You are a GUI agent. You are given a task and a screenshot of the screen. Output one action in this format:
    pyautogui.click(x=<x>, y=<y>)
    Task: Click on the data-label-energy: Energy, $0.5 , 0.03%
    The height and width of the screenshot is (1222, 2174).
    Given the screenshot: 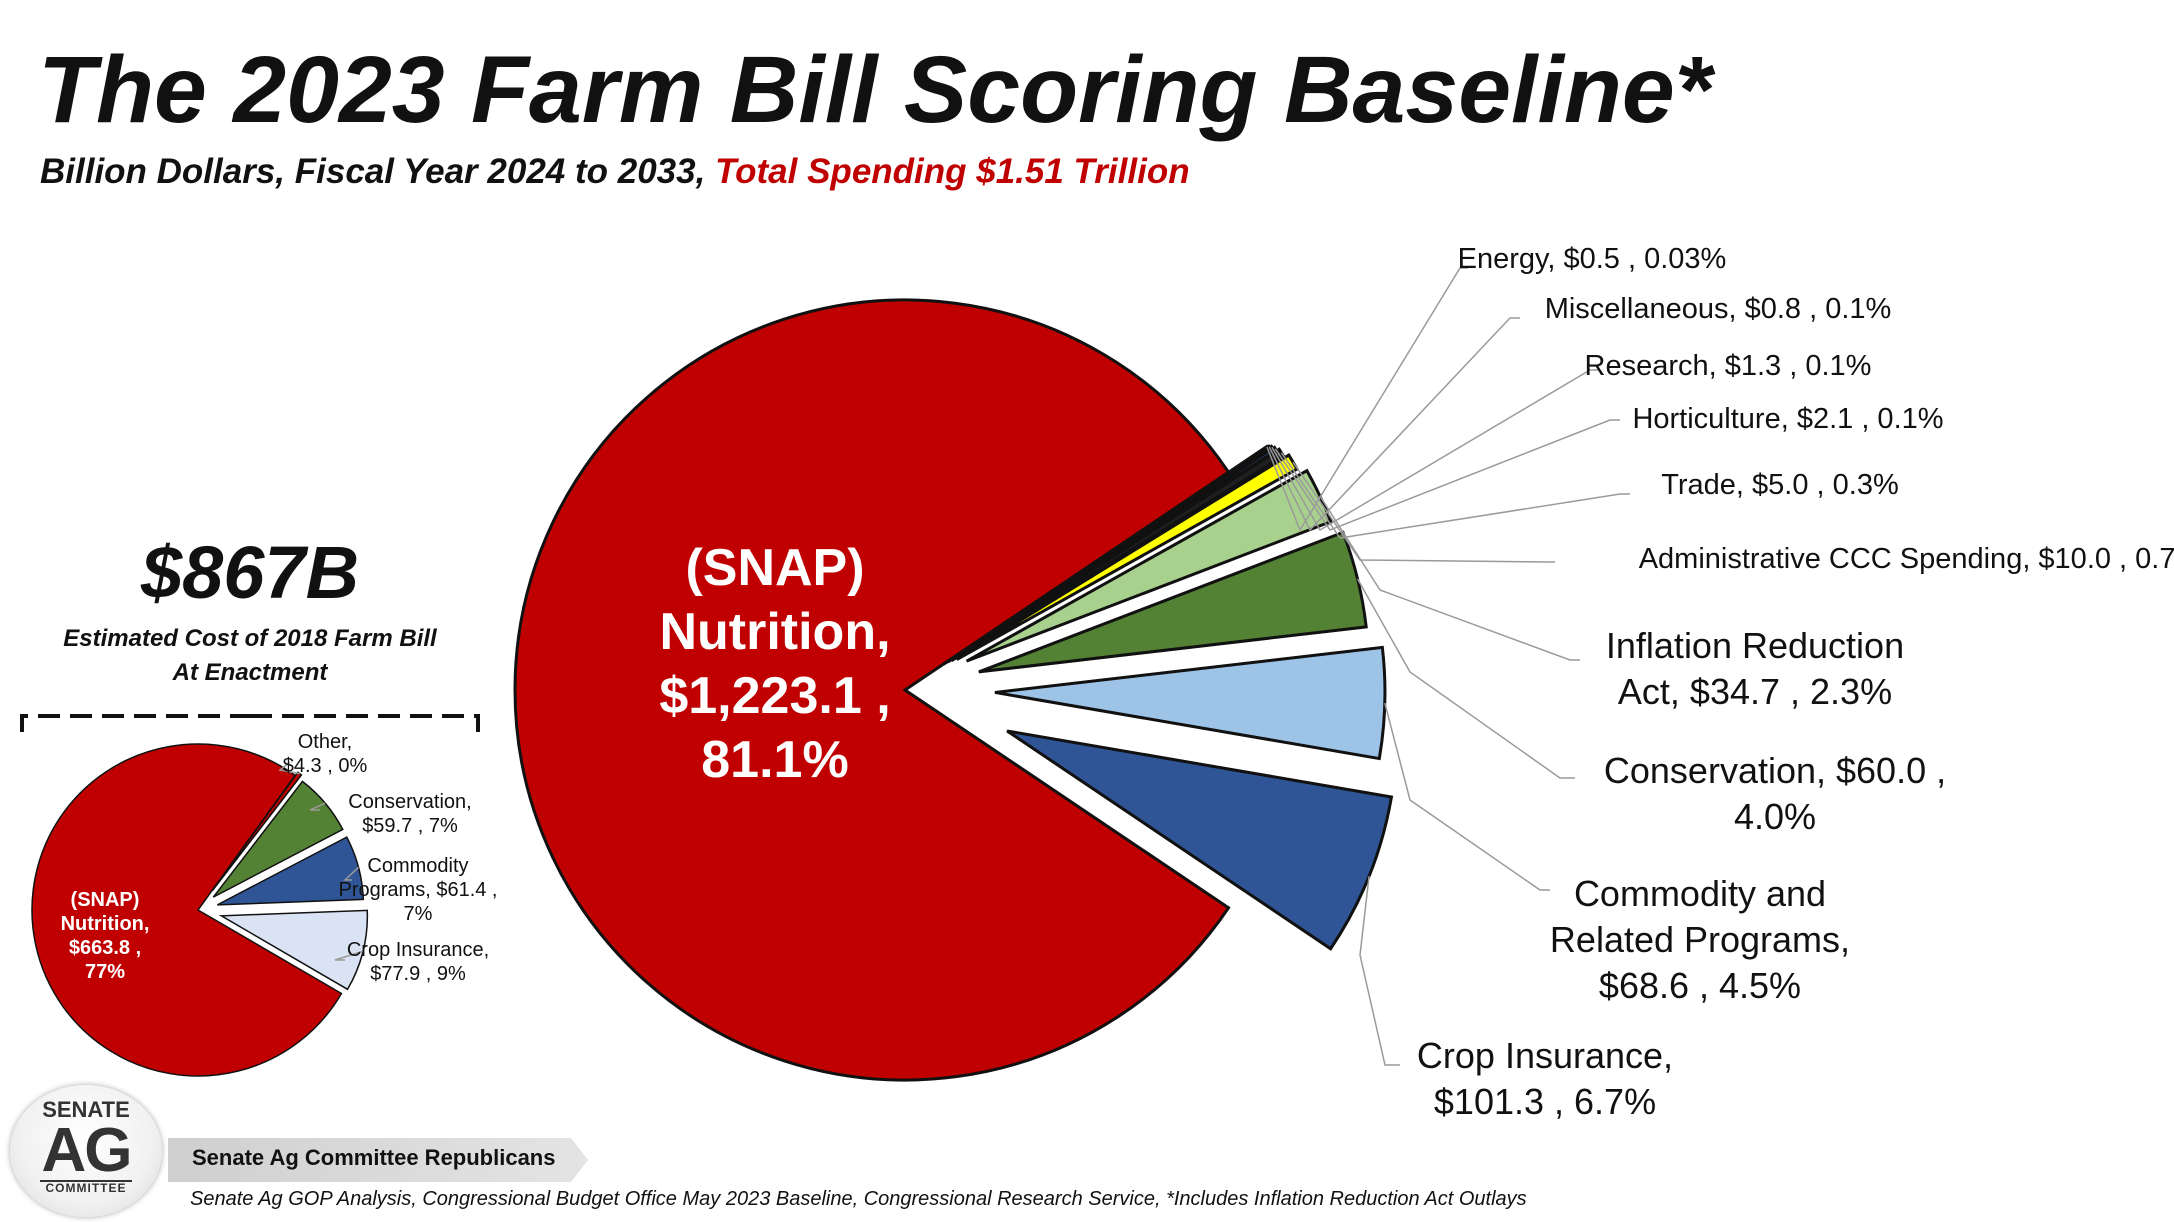 What is the action you would take?
    pyautogui.click(x=1592, y=259)
    